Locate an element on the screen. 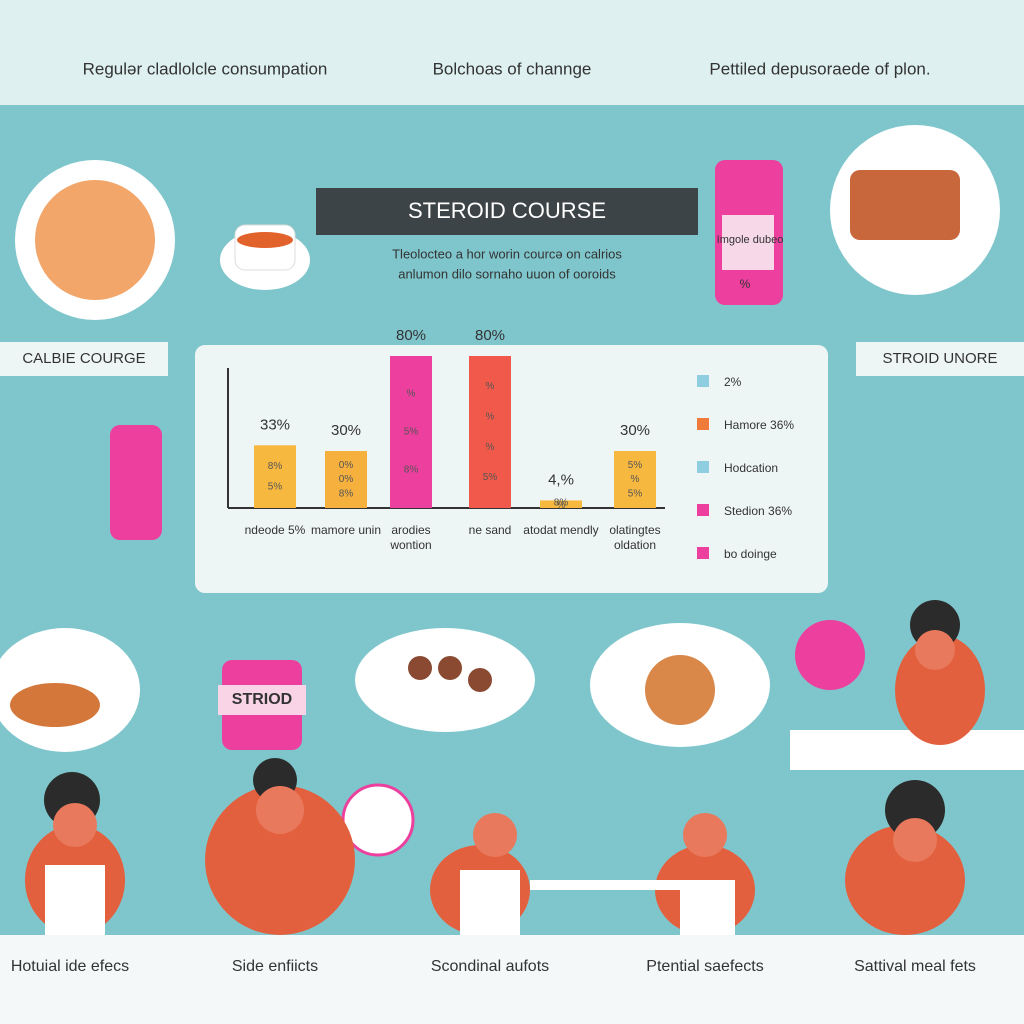 This screenshot has height=1024, width=1024. top-band is located at coordinates (512, 52).